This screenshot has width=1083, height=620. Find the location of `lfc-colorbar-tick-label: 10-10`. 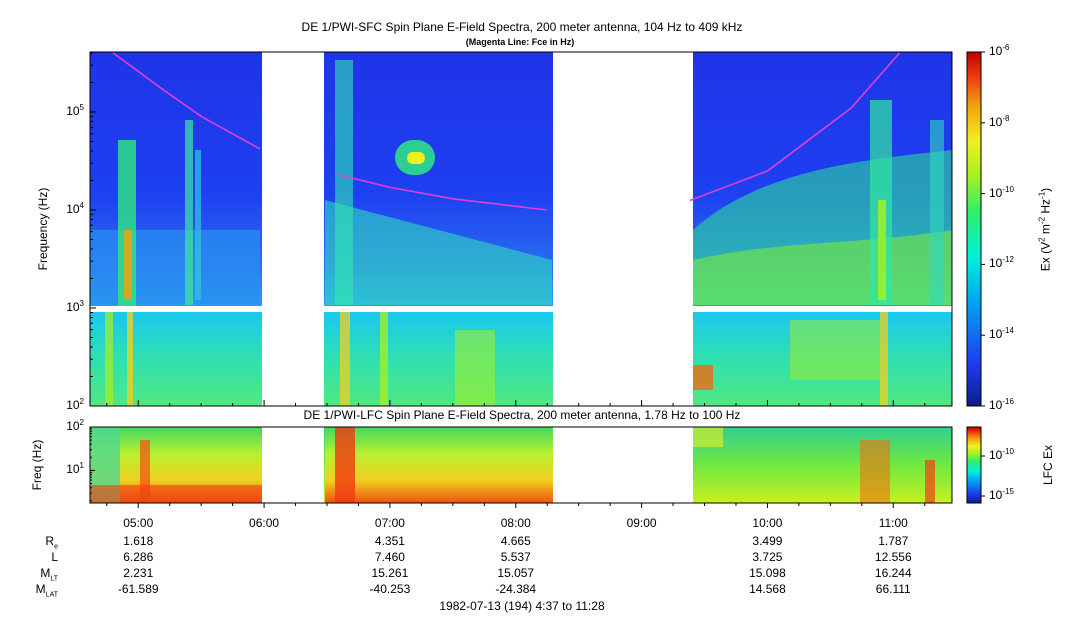

lfc-colorbar-tick-label: 10-10 is located at coordinates (1001, 454).